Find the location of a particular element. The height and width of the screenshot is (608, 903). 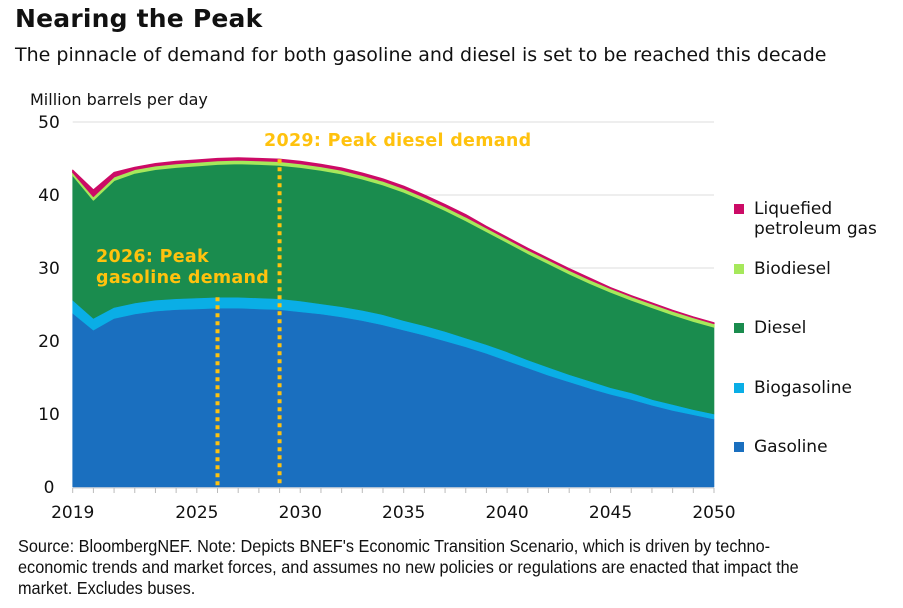

legend-item-gasoline: Gasoline is located at coordinates (781, 447).